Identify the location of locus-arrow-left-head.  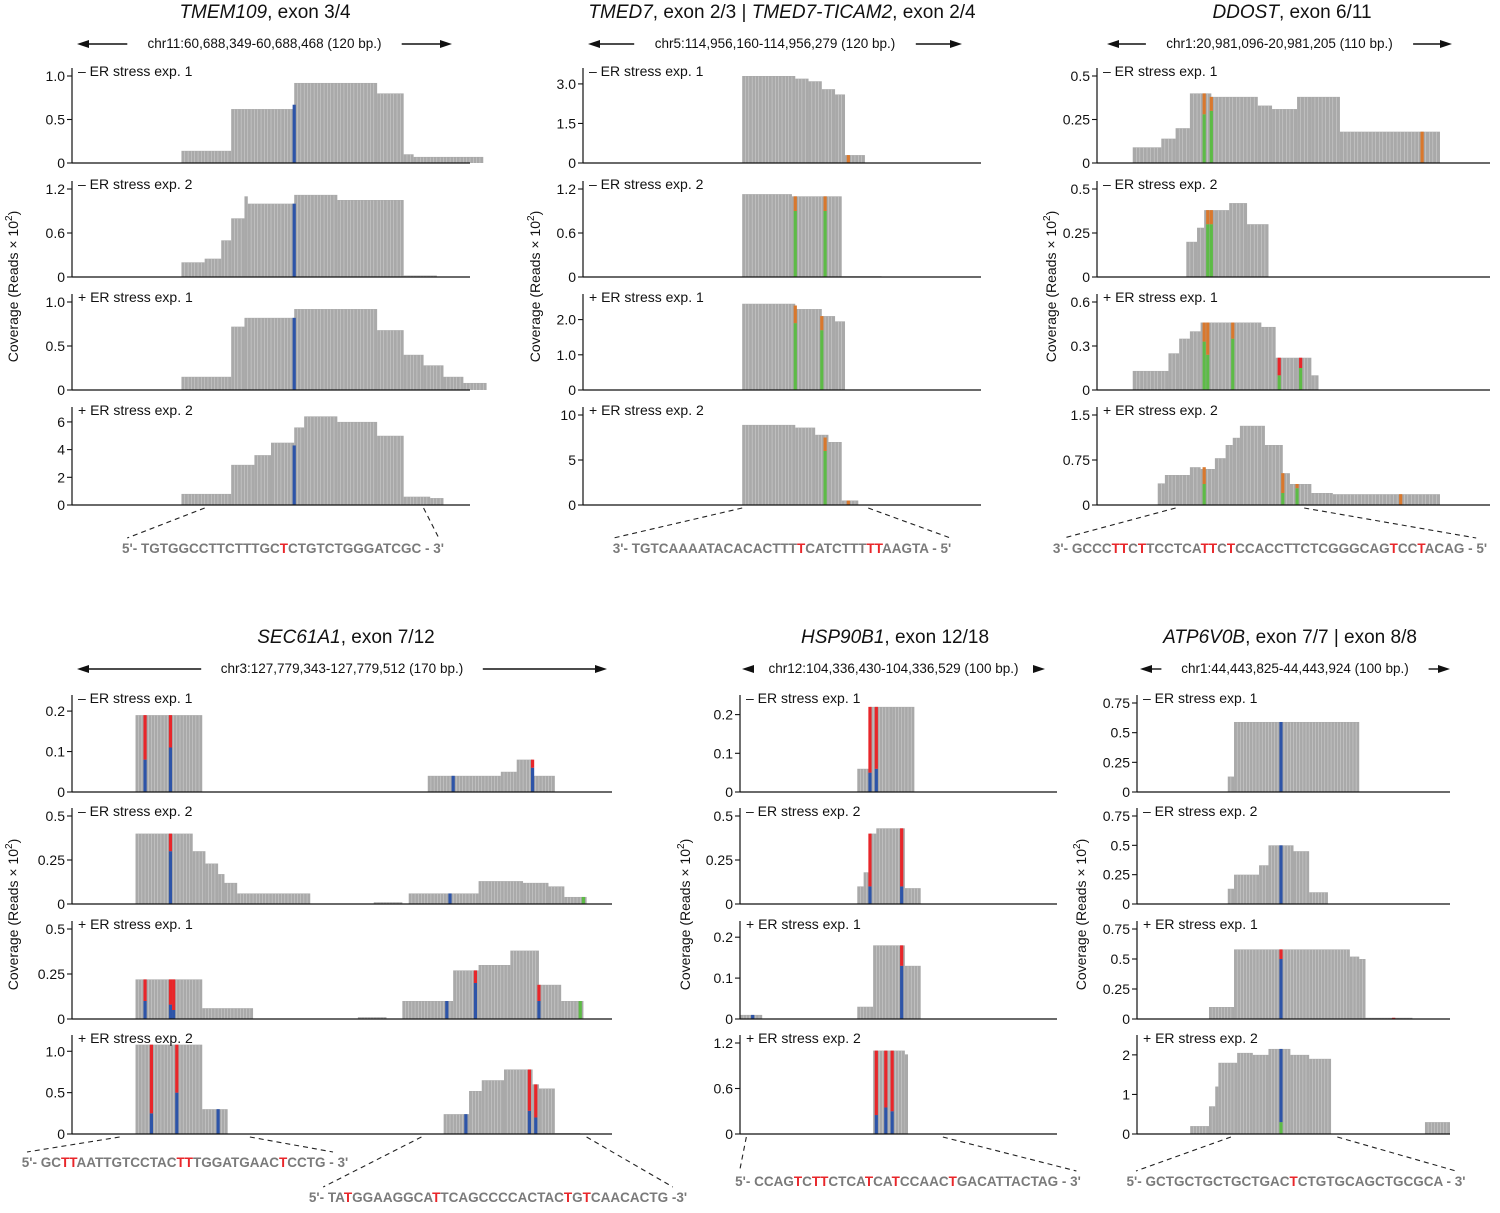
(594, 44).